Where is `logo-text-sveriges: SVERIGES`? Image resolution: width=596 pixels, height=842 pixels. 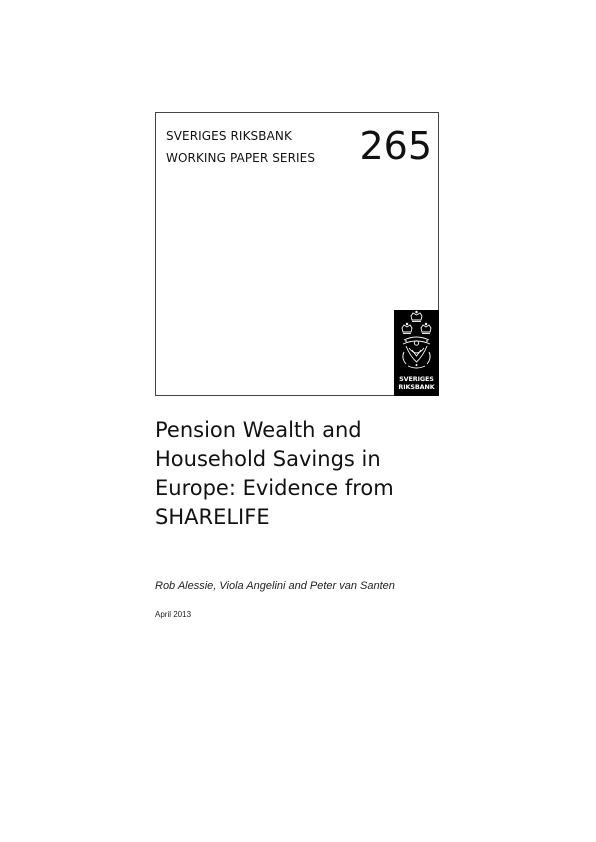
logo-text-sveriges: SVERIGES is located at coordinates (416, 379).